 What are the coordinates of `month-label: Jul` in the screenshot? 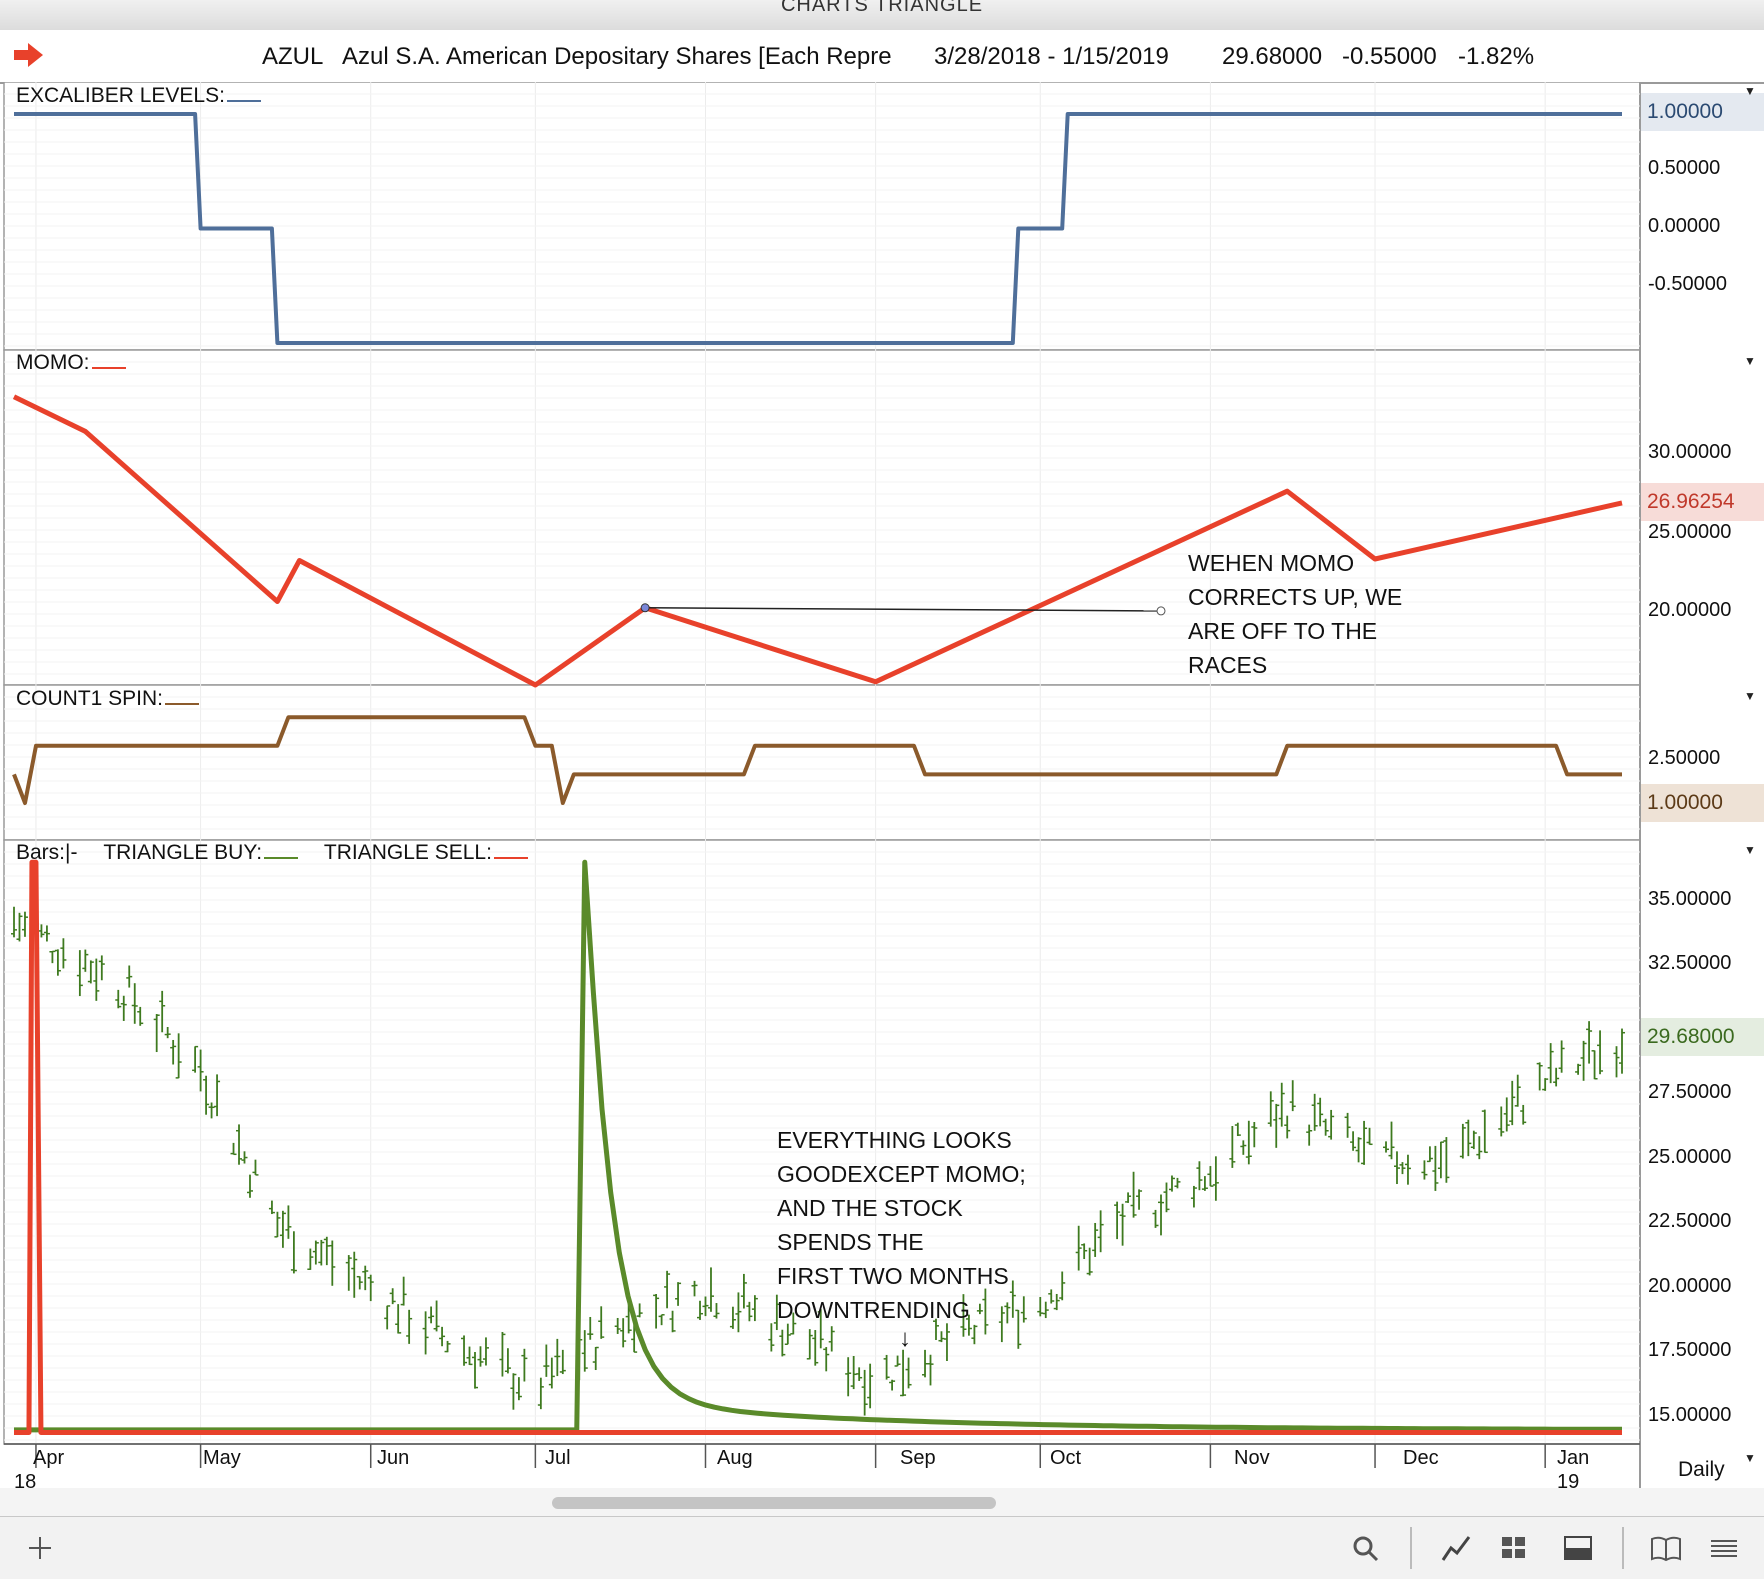 It's located at (558, 1458).